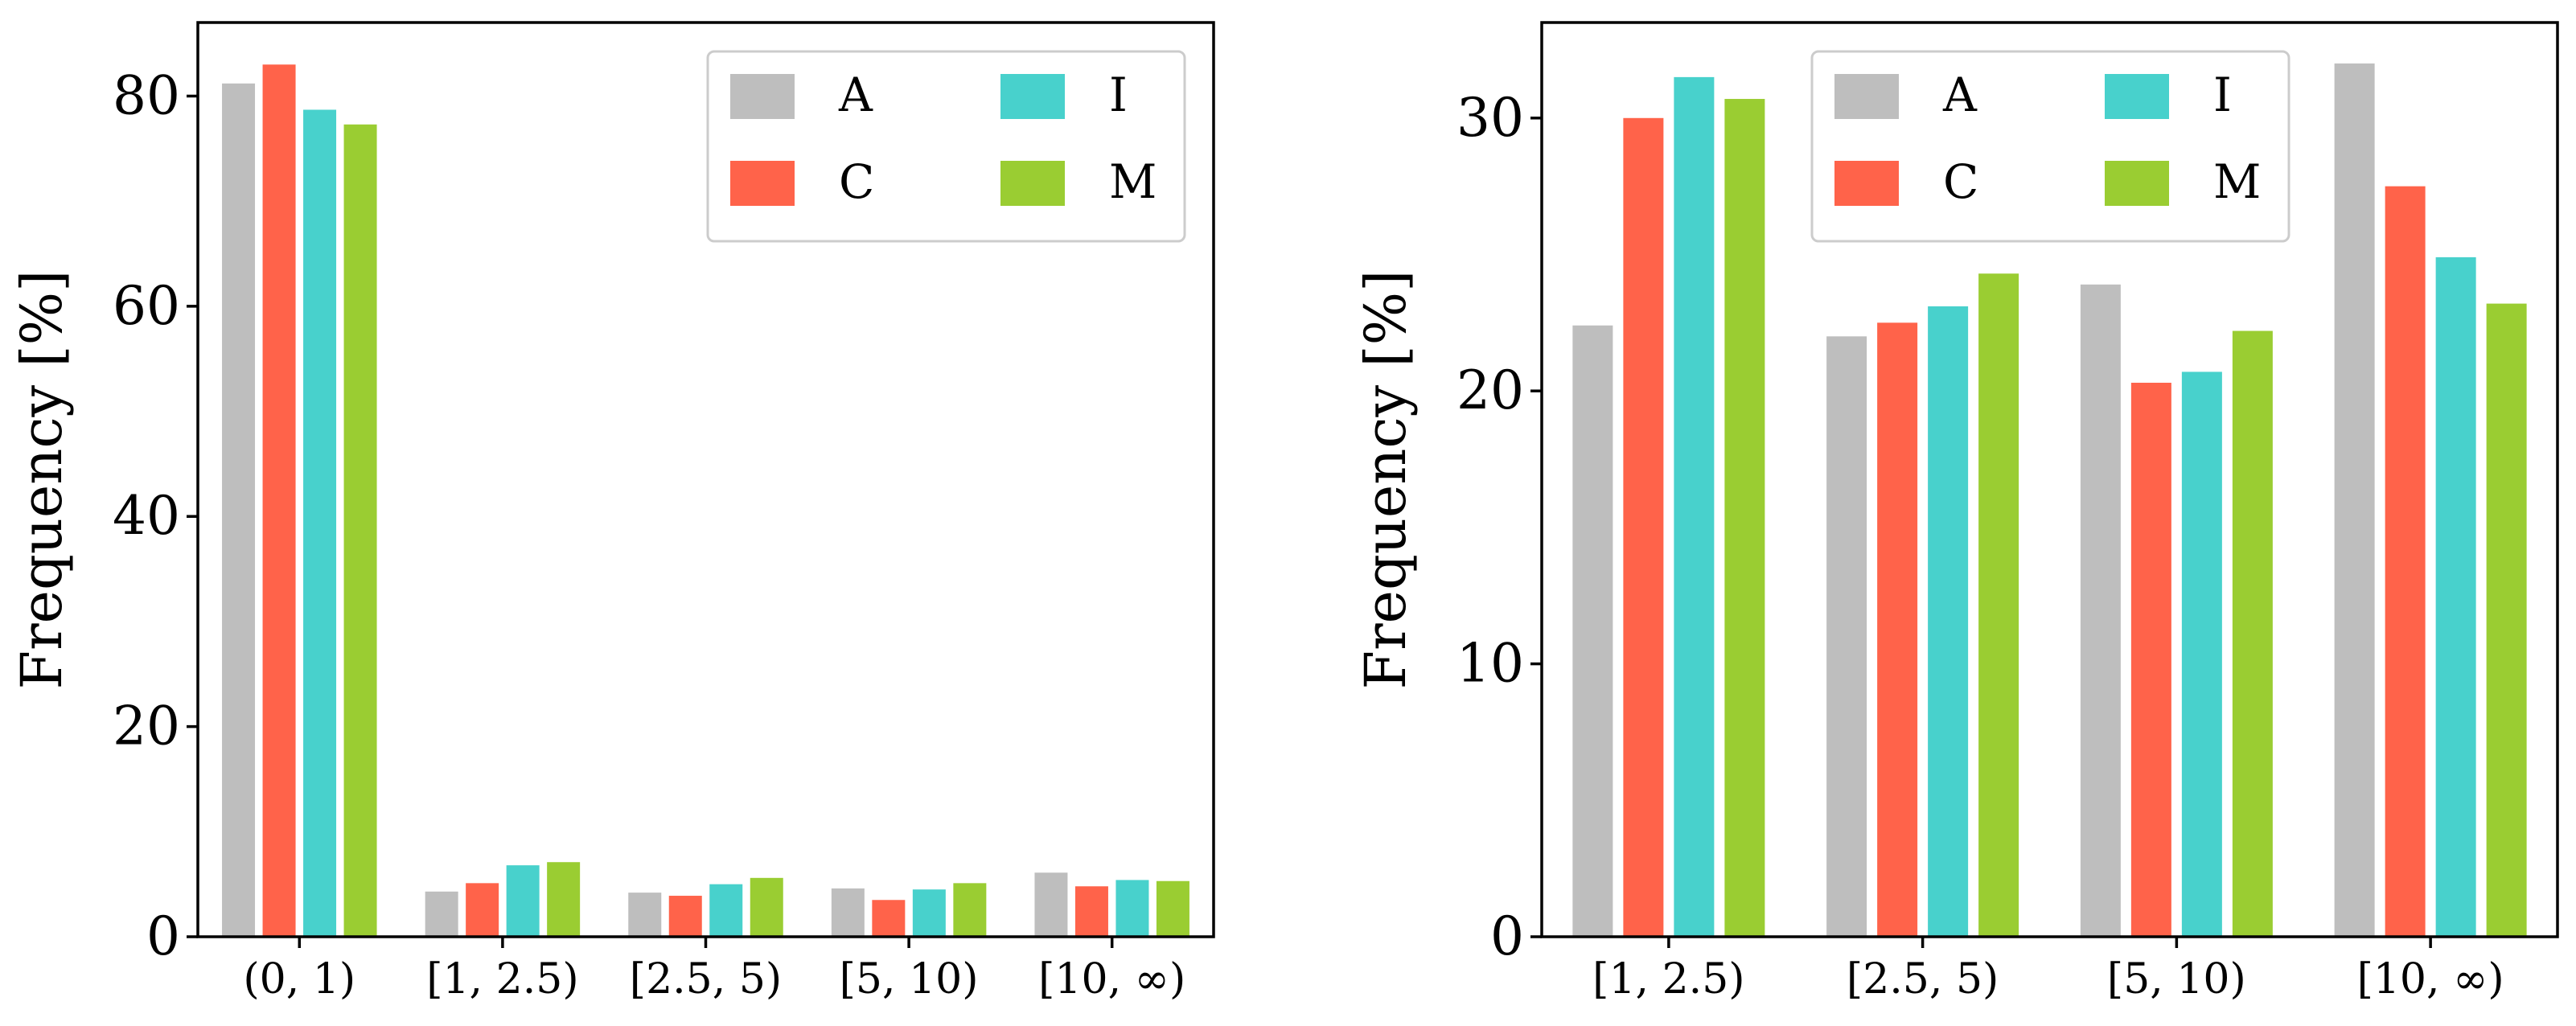  Describe the element at coordinates (1490, 118) in the screenshot. I see `y-tick-label: 30` at that location.